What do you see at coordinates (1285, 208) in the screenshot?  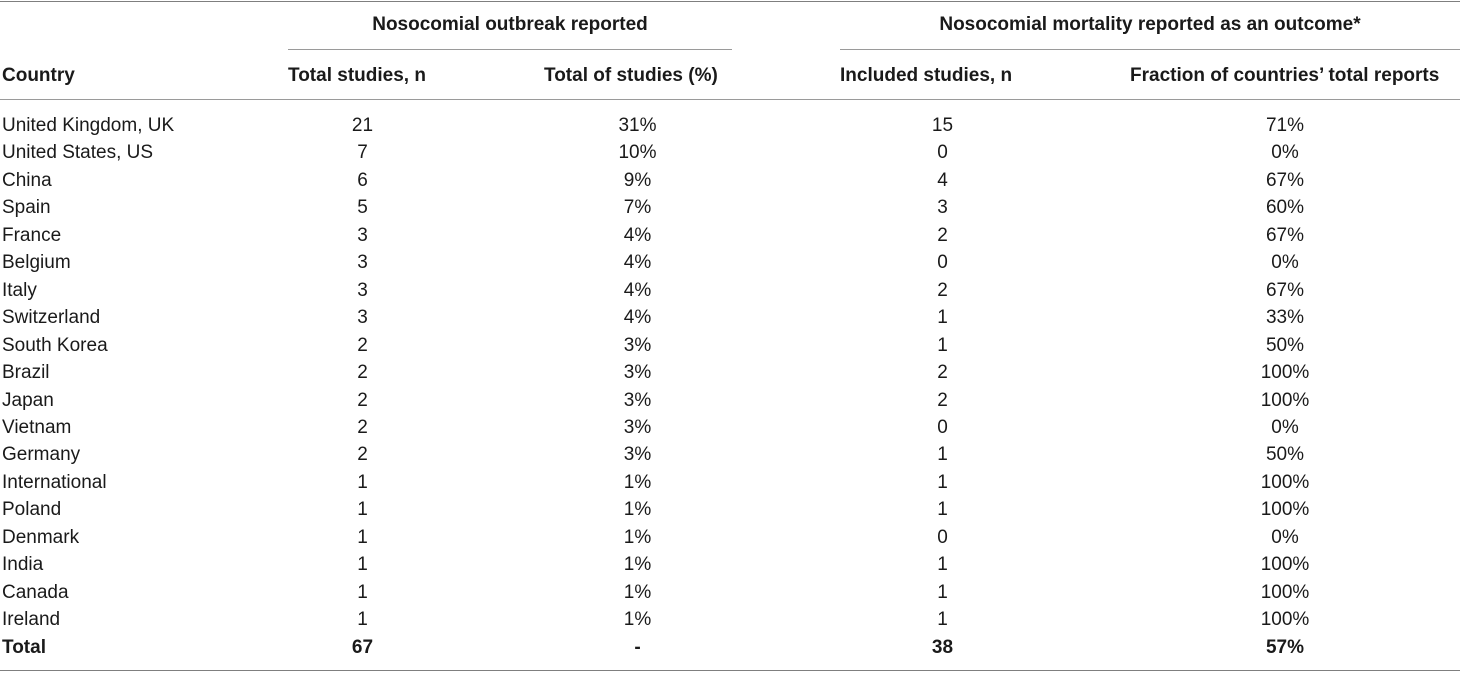 I see `cell-fraction: 60%` at bounding box center [1285, 208].